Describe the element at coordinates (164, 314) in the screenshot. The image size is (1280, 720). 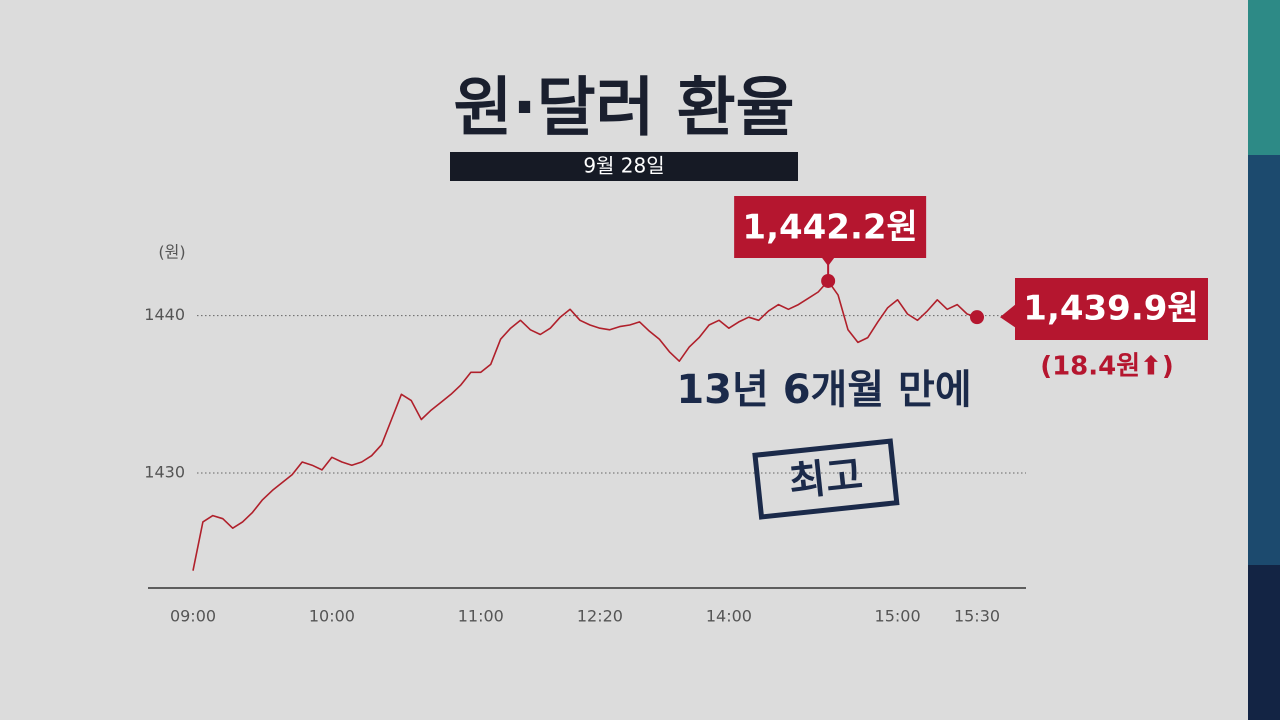
I see `y-tick-label: 1440` at that location.